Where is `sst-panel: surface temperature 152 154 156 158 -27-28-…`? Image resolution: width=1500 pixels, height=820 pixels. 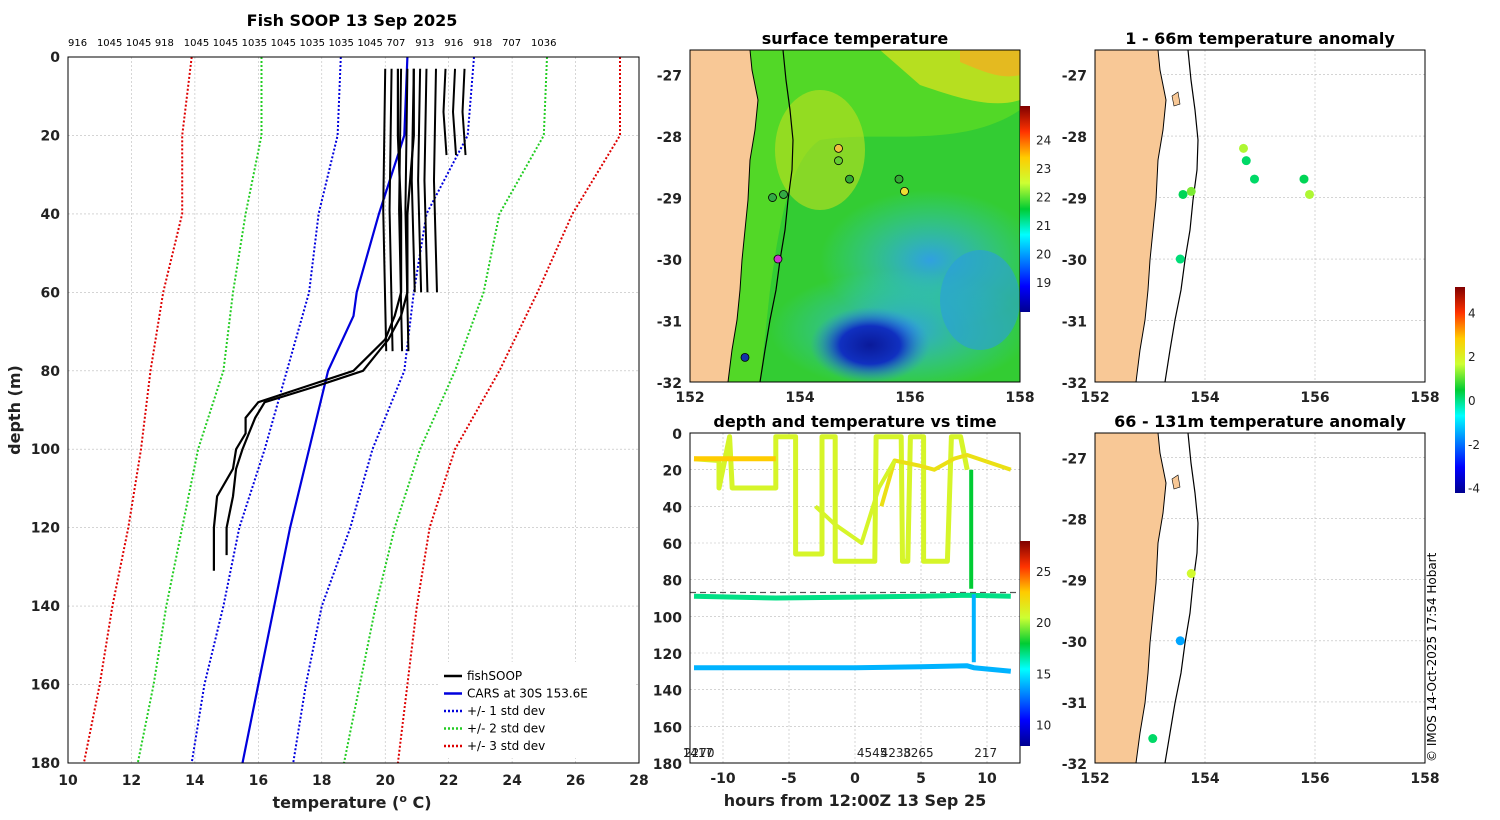 sst-panel: surface temperature 152 154 156 158 -27-28-… is located at coordinates (854, 217).